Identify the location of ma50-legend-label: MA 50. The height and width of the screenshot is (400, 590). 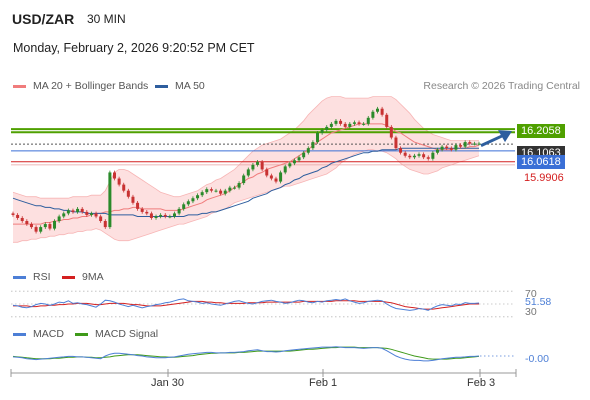
(190, 86).